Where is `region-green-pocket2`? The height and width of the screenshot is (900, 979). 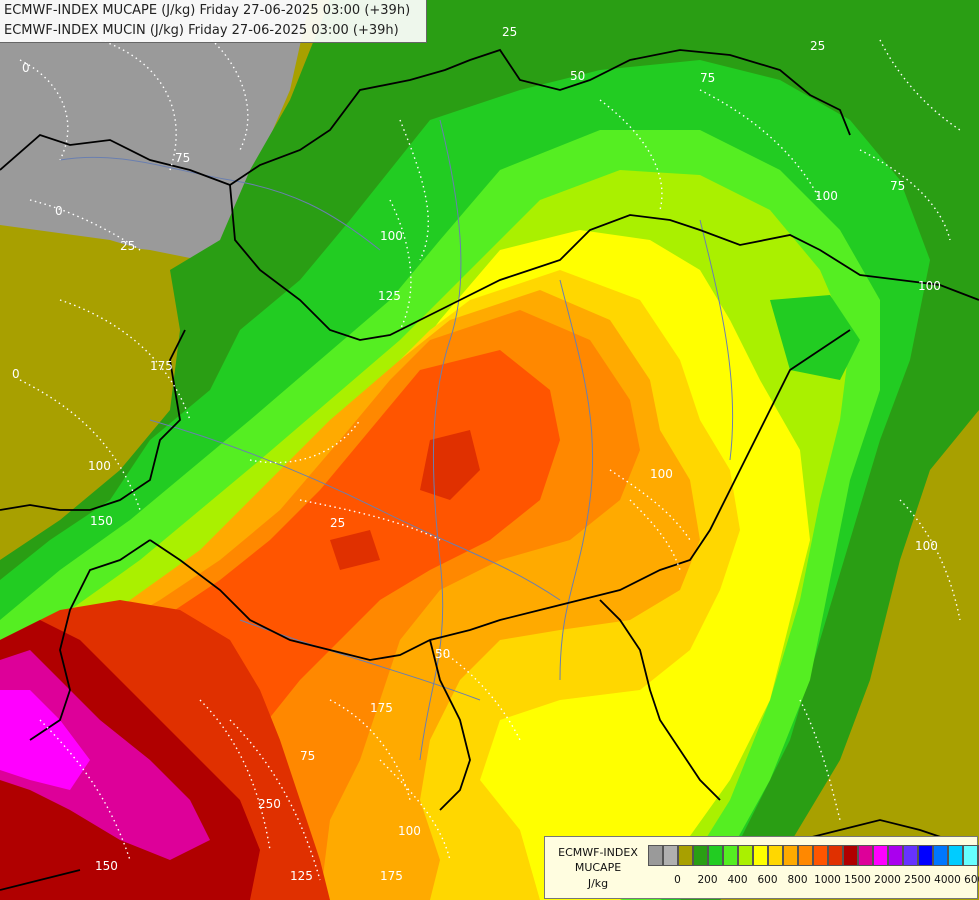
region-green-pocket2 is located at coordinates (815, 337).